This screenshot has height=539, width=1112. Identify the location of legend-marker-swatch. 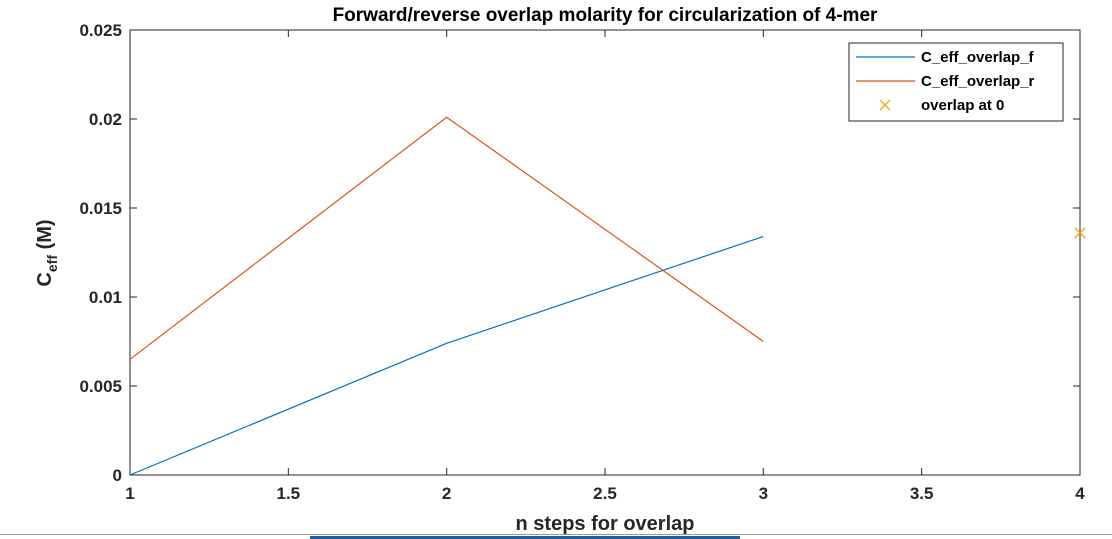
(885, 105).